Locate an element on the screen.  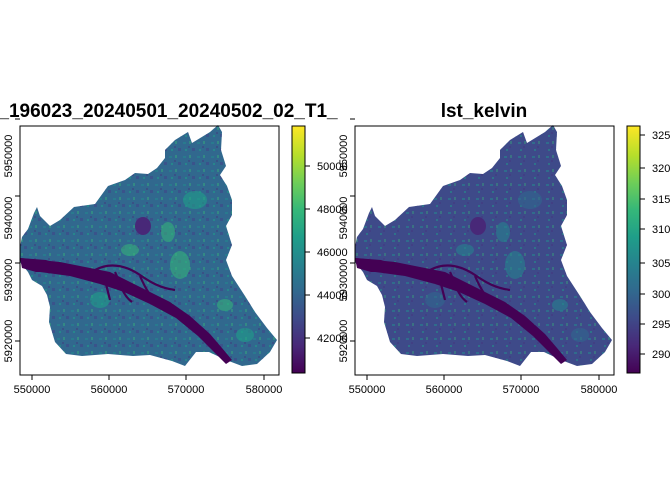
panel-1-y-tick: 5930000 is located at coordinates (9, 280).